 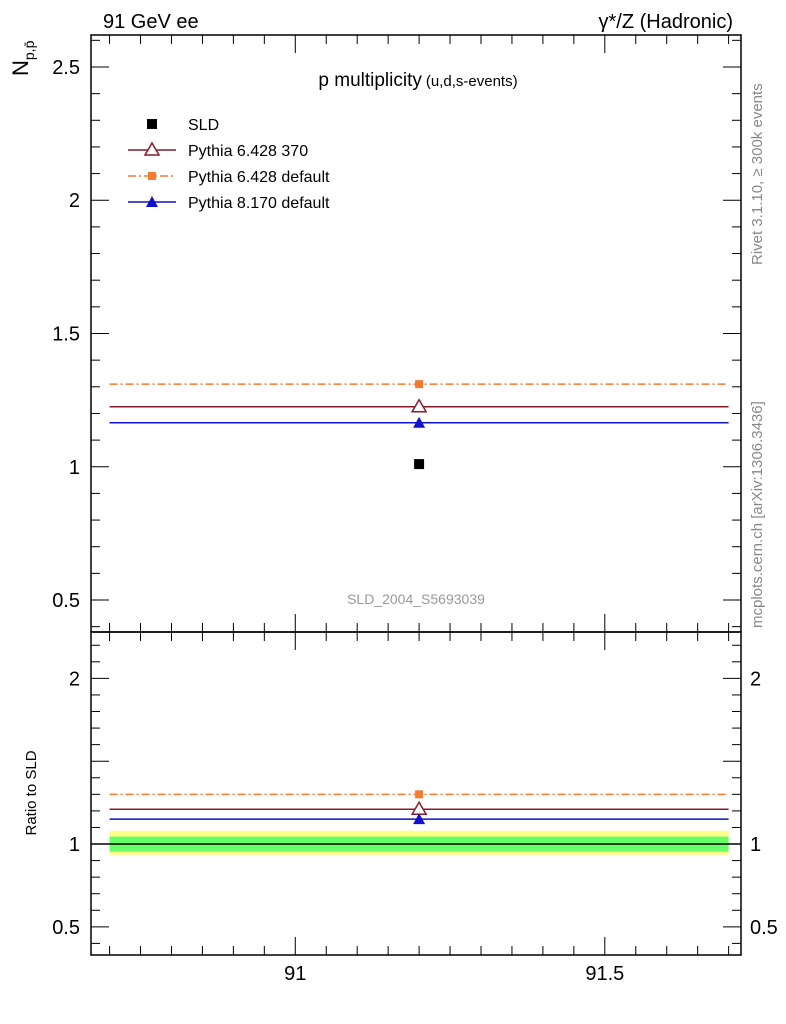 What do you see at coordinates (31, 792) in the screenshot?
I see `ratio-ylabel: Ratio to SLD` at bounding box center [31, 792].